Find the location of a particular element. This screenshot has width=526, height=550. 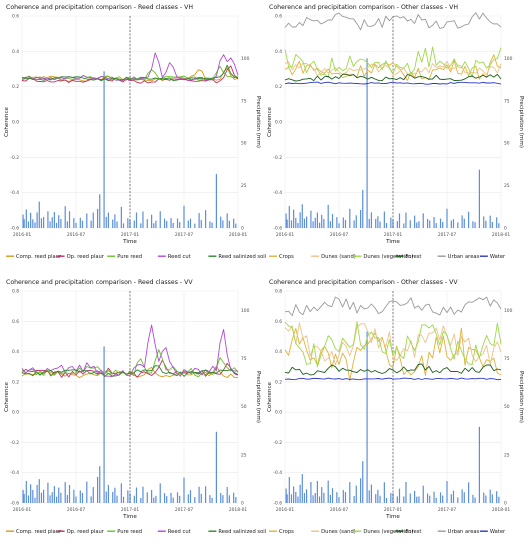

x-tick-label: 2017-07 is located at coordinates (447, 235).